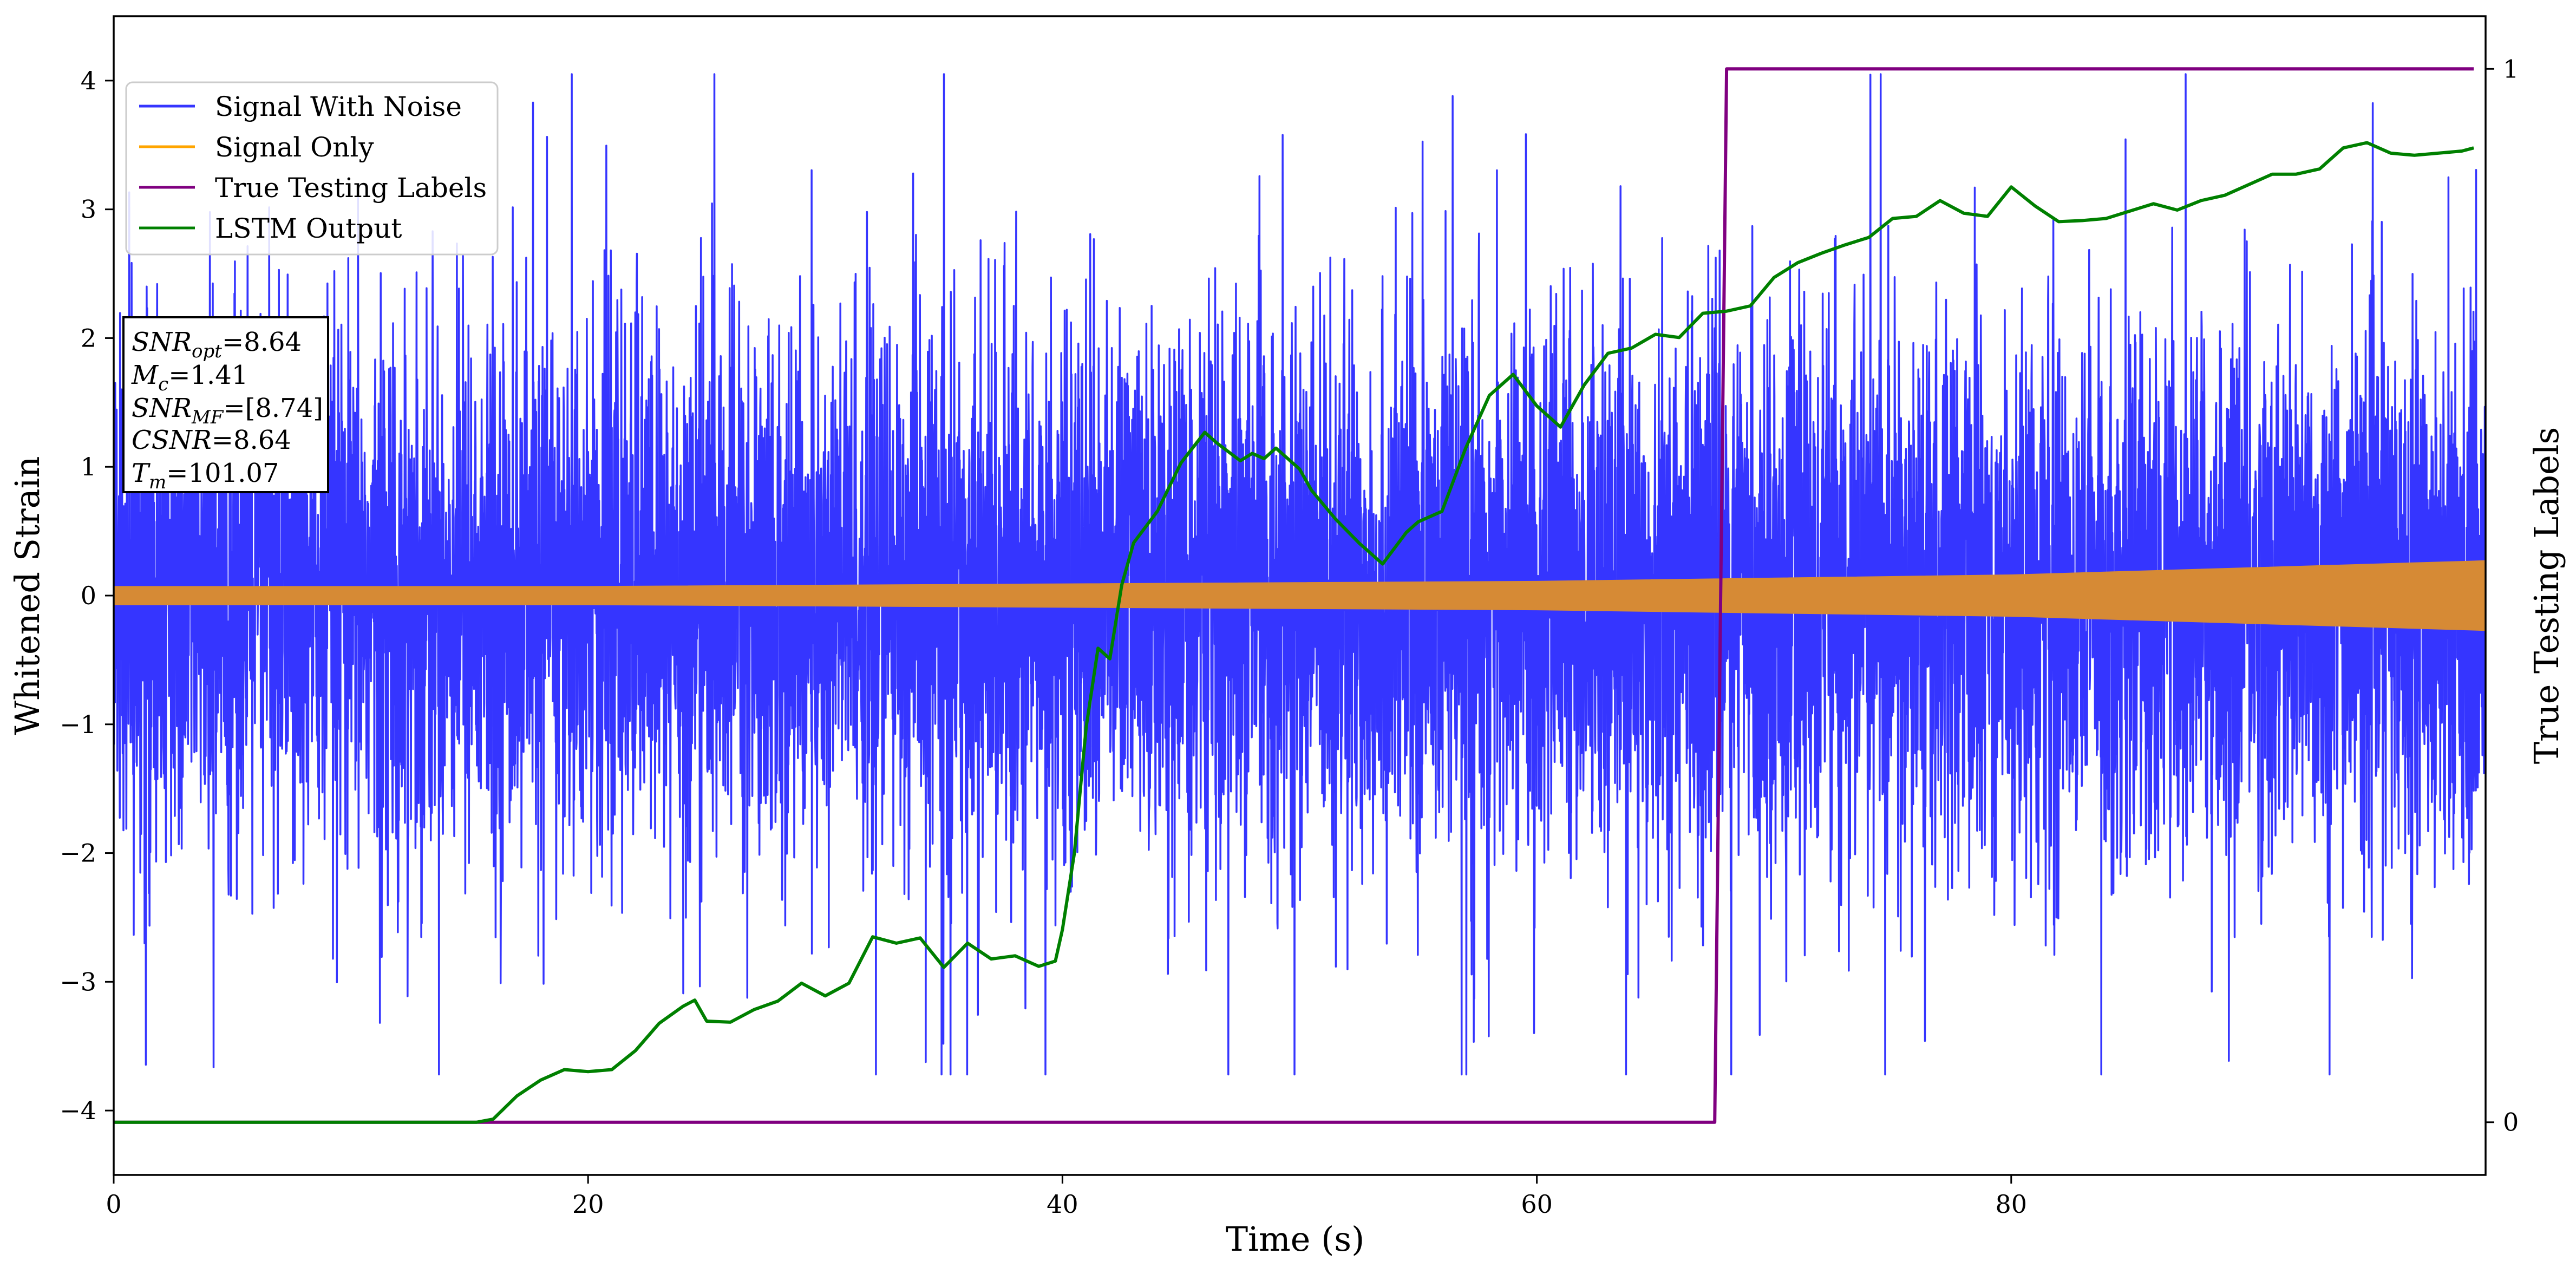 Image resolution: width=2576 pixels, height=1274 pixels. Describe the element at coordinates (78, 1110) in the screenshot. I see `y-tick-label: −4` at that location.